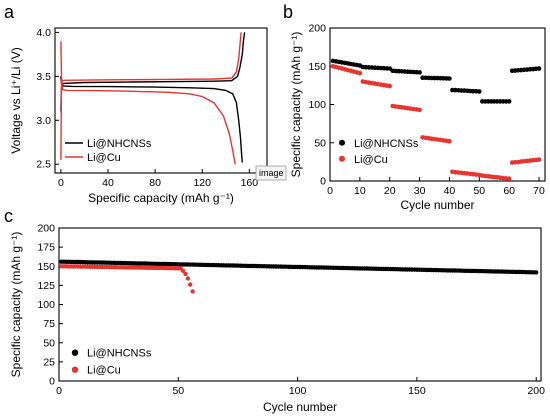 The width and height of the screenshot is (550, 420). I want to click on panel-label-b: b, so click(288, 12).